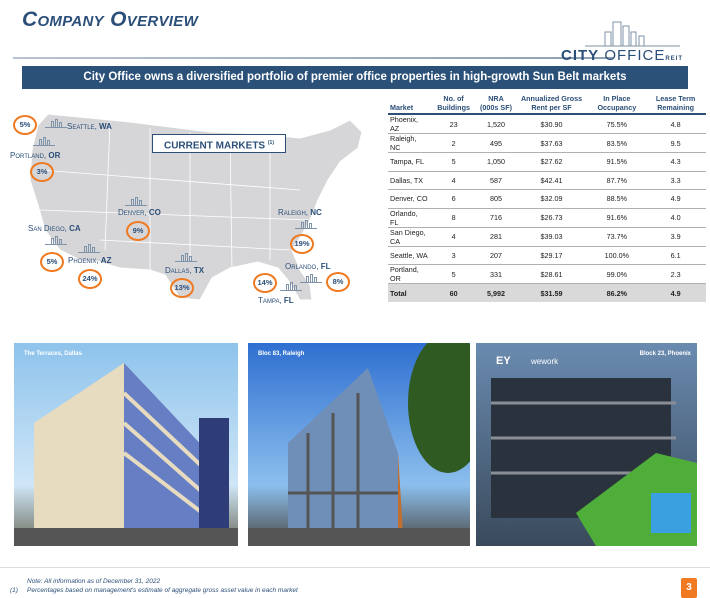  What do you see at coordinates (409, 218) in the screenshot?
I see `table-cell: Orlando, FL` at bounding box center [409, 218].